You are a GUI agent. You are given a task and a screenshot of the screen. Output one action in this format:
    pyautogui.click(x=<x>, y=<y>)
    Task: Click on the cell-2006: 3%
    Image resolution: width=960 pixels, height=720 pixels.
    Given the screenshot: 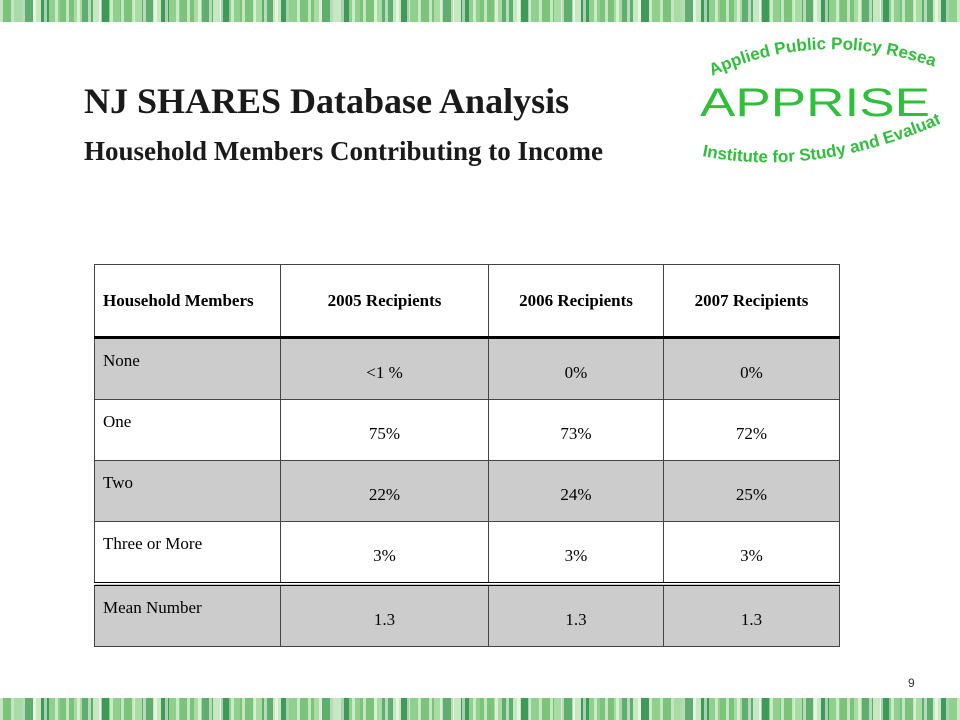 What is the action you would take?
    pyautogui.click(x=576, y=553)
    